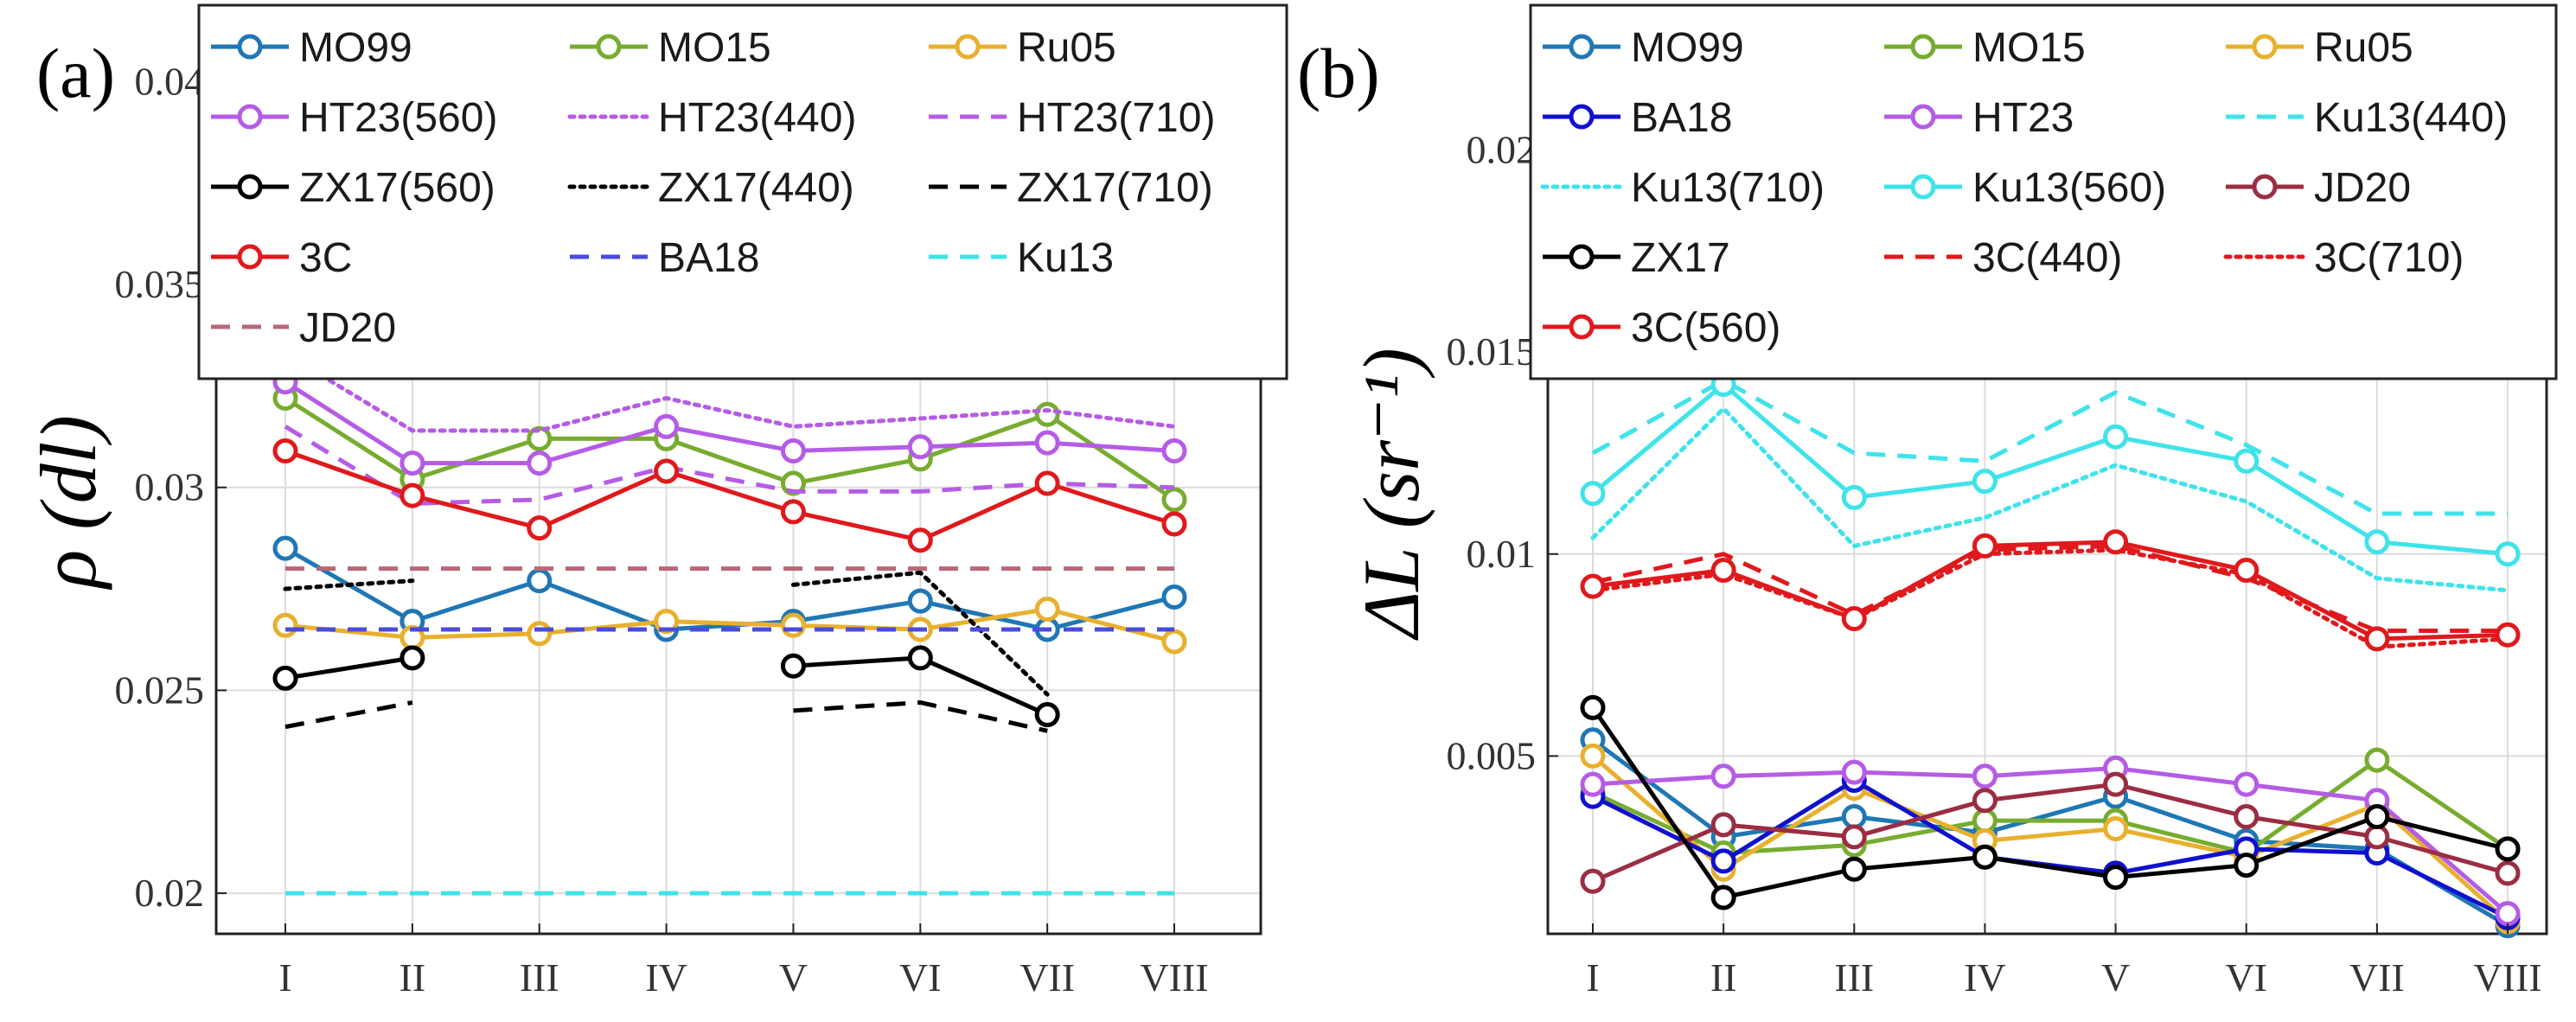 This screenshot has height=1022, width=2576. What do you see at coordinates (2377, 977) in the screenshot?
I see `panel-b-x-tick-label-vii: VII` at bounding box center [2377, 977].